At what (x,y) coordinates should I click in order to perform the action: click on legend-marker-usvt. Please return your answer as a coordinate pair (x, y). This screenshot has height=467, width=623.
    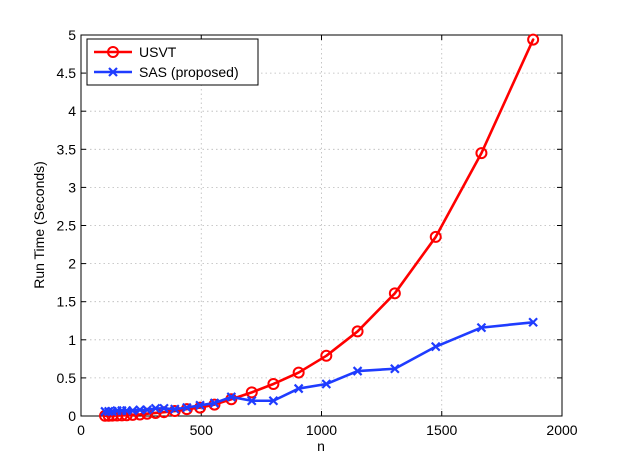
    Looking at the image, I should click on (113, 52).